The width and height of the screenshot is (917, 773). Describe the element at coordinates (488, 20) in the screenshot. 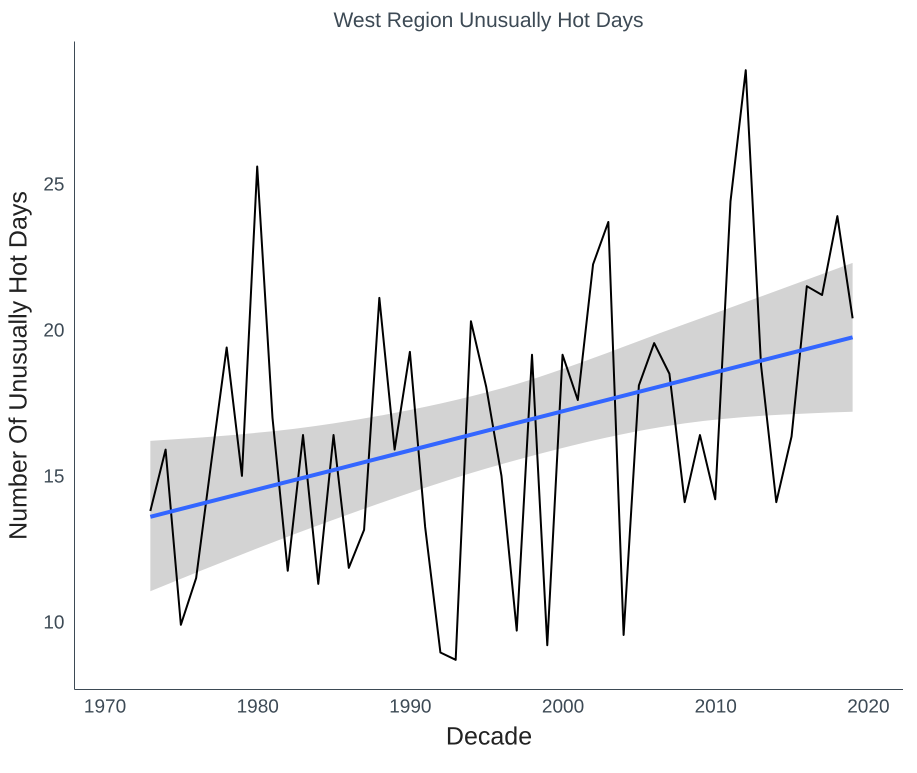

I see `chart-title: West Region Unusually Hot Days` at that location.